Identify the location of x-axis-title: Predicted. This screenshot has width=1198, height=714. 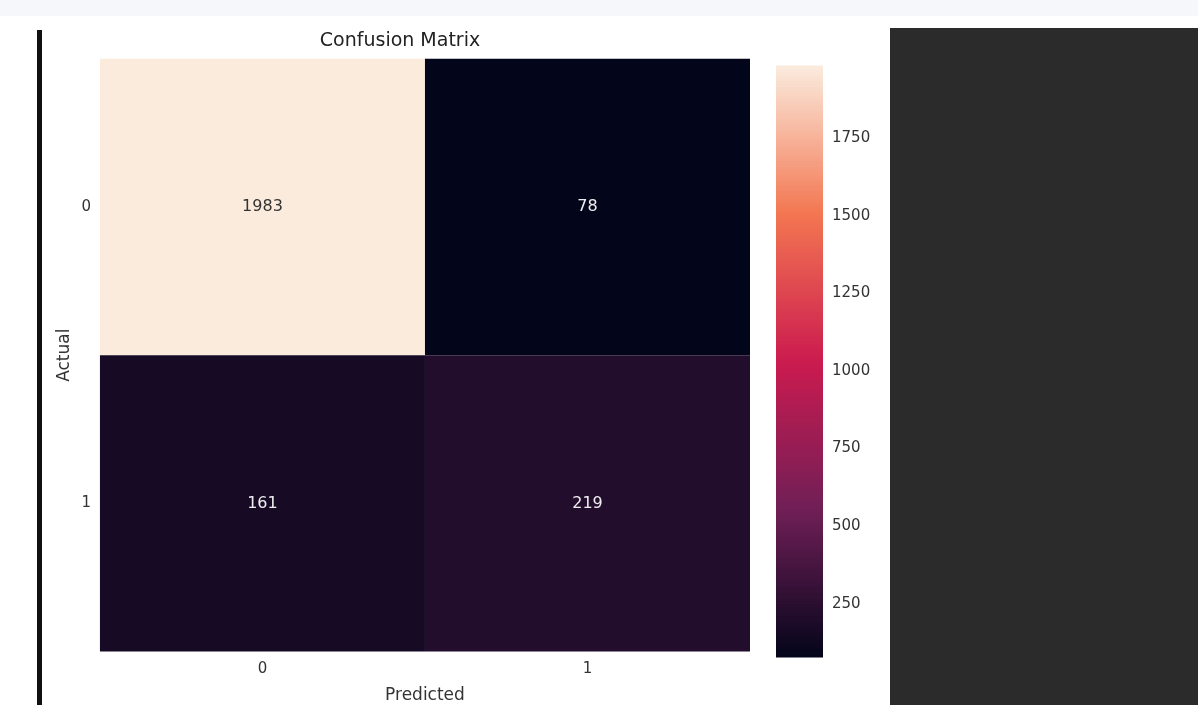
(425, 694).